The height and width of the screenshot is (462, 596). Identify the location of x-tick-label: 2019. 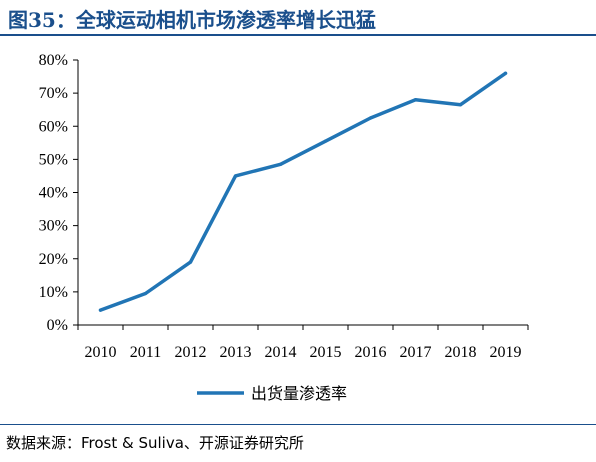
(506, 352).